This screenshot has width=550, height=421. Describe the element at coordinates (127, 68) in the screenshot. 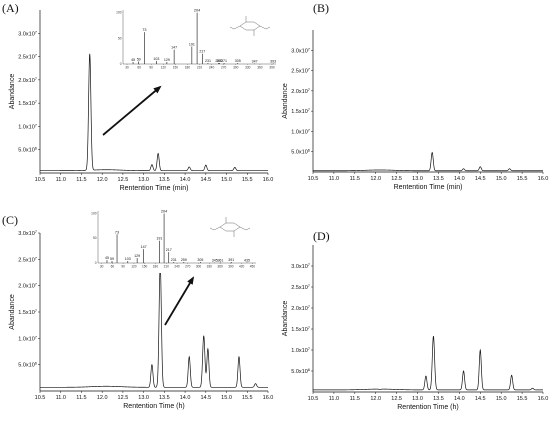

I see `inset-x-tick-label: 30` at that location.